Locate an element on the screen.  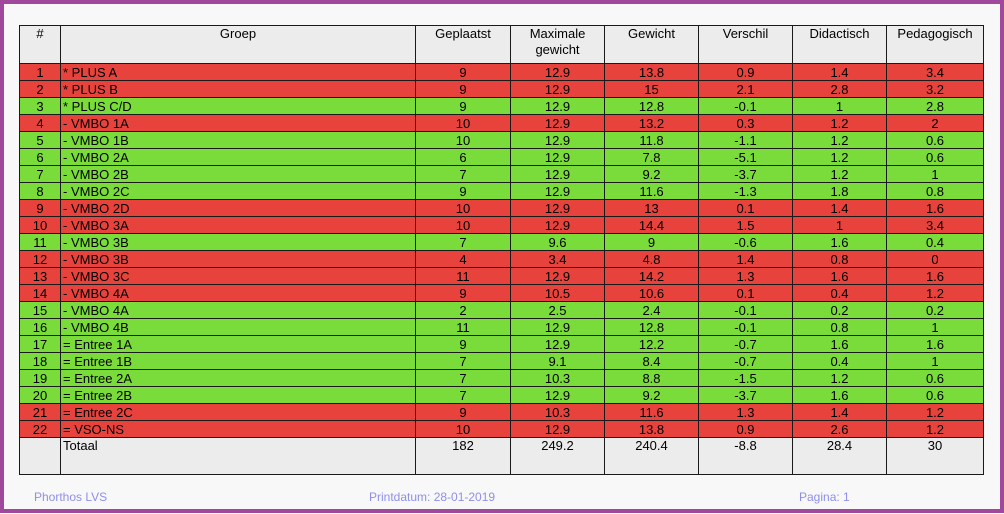
table-row: 13- VMBO 3C 11 12.9 14.2 1.3 1.6 1.6 is located at coordinates (501, 276).